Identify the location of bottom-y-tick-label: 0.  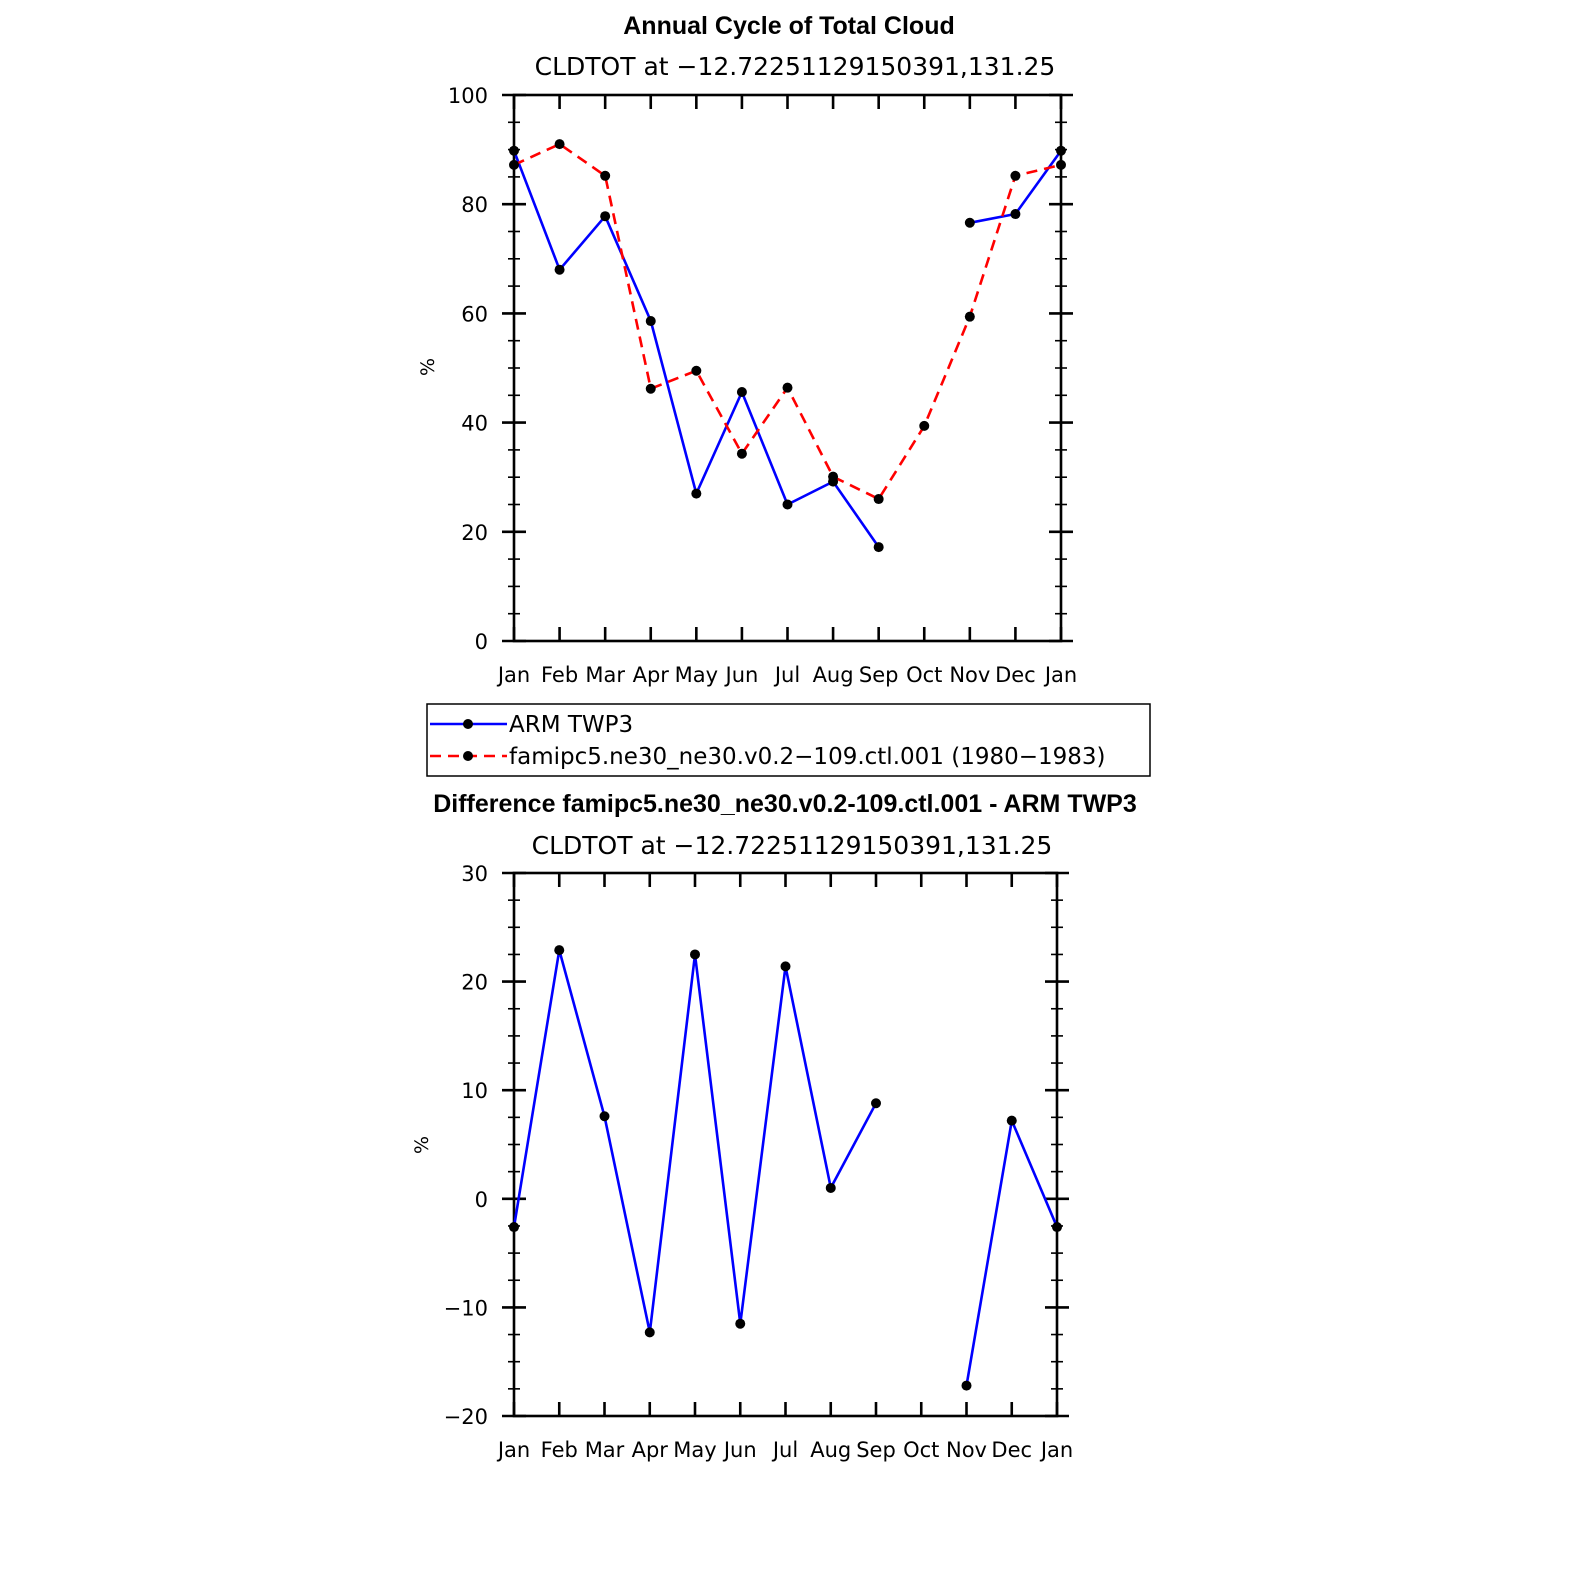
(481, 1200).